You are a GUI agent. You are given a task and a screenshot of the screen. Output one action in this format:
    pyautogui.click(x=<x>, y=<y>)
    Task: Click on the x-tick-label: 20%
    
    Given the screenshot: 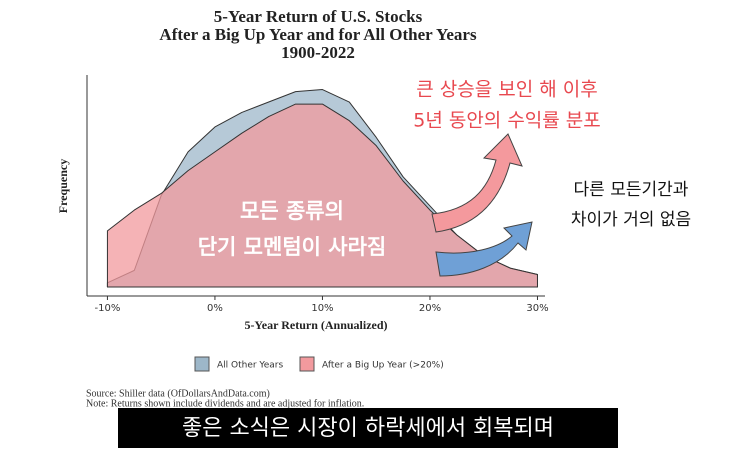 What is the action you would take?
    pyautogui.click(x=430, y=308)
    